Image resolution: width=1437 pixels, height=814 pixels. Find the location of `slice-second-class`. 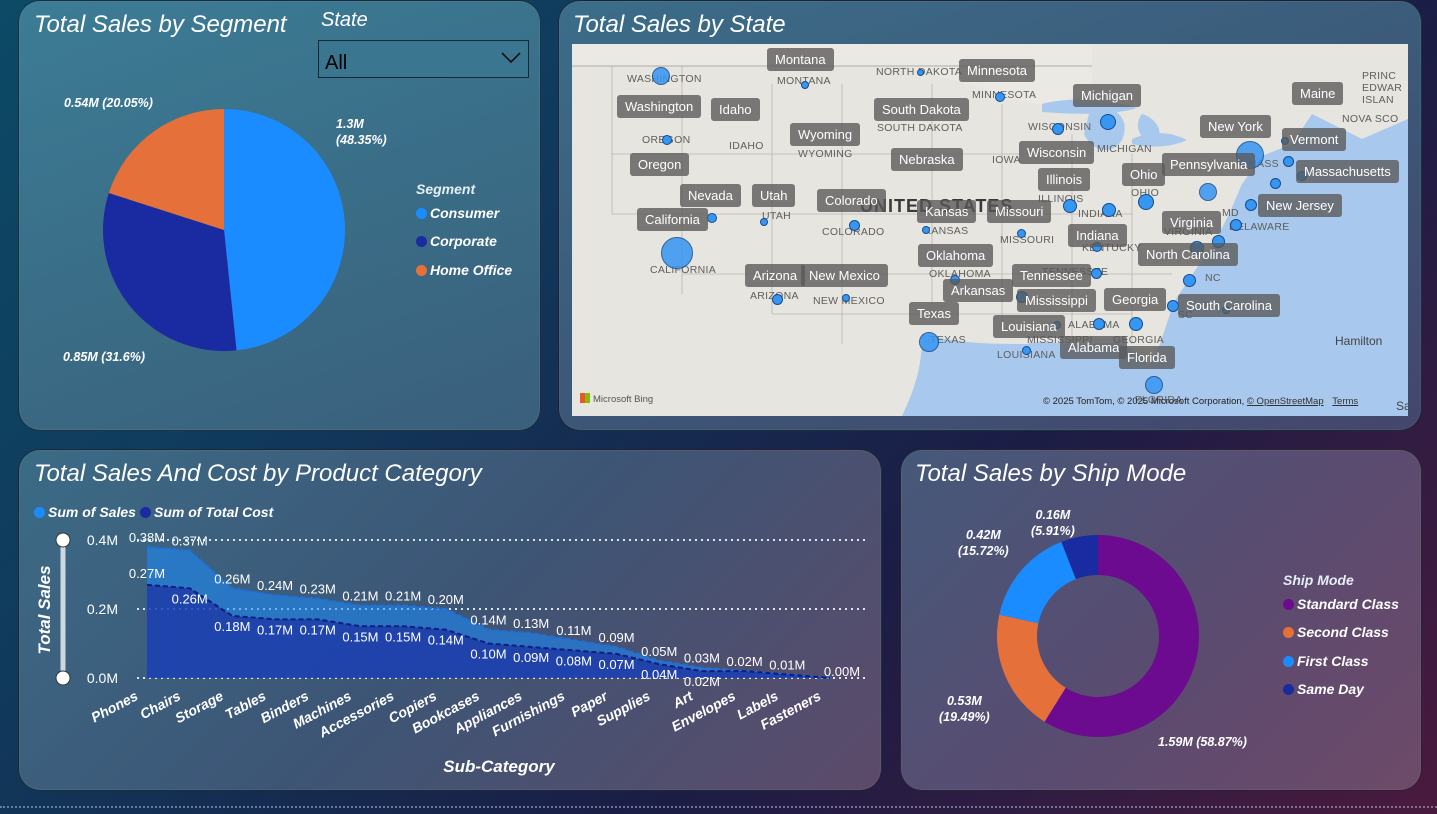

slice-second-class is located at coordinates (1031, 668).